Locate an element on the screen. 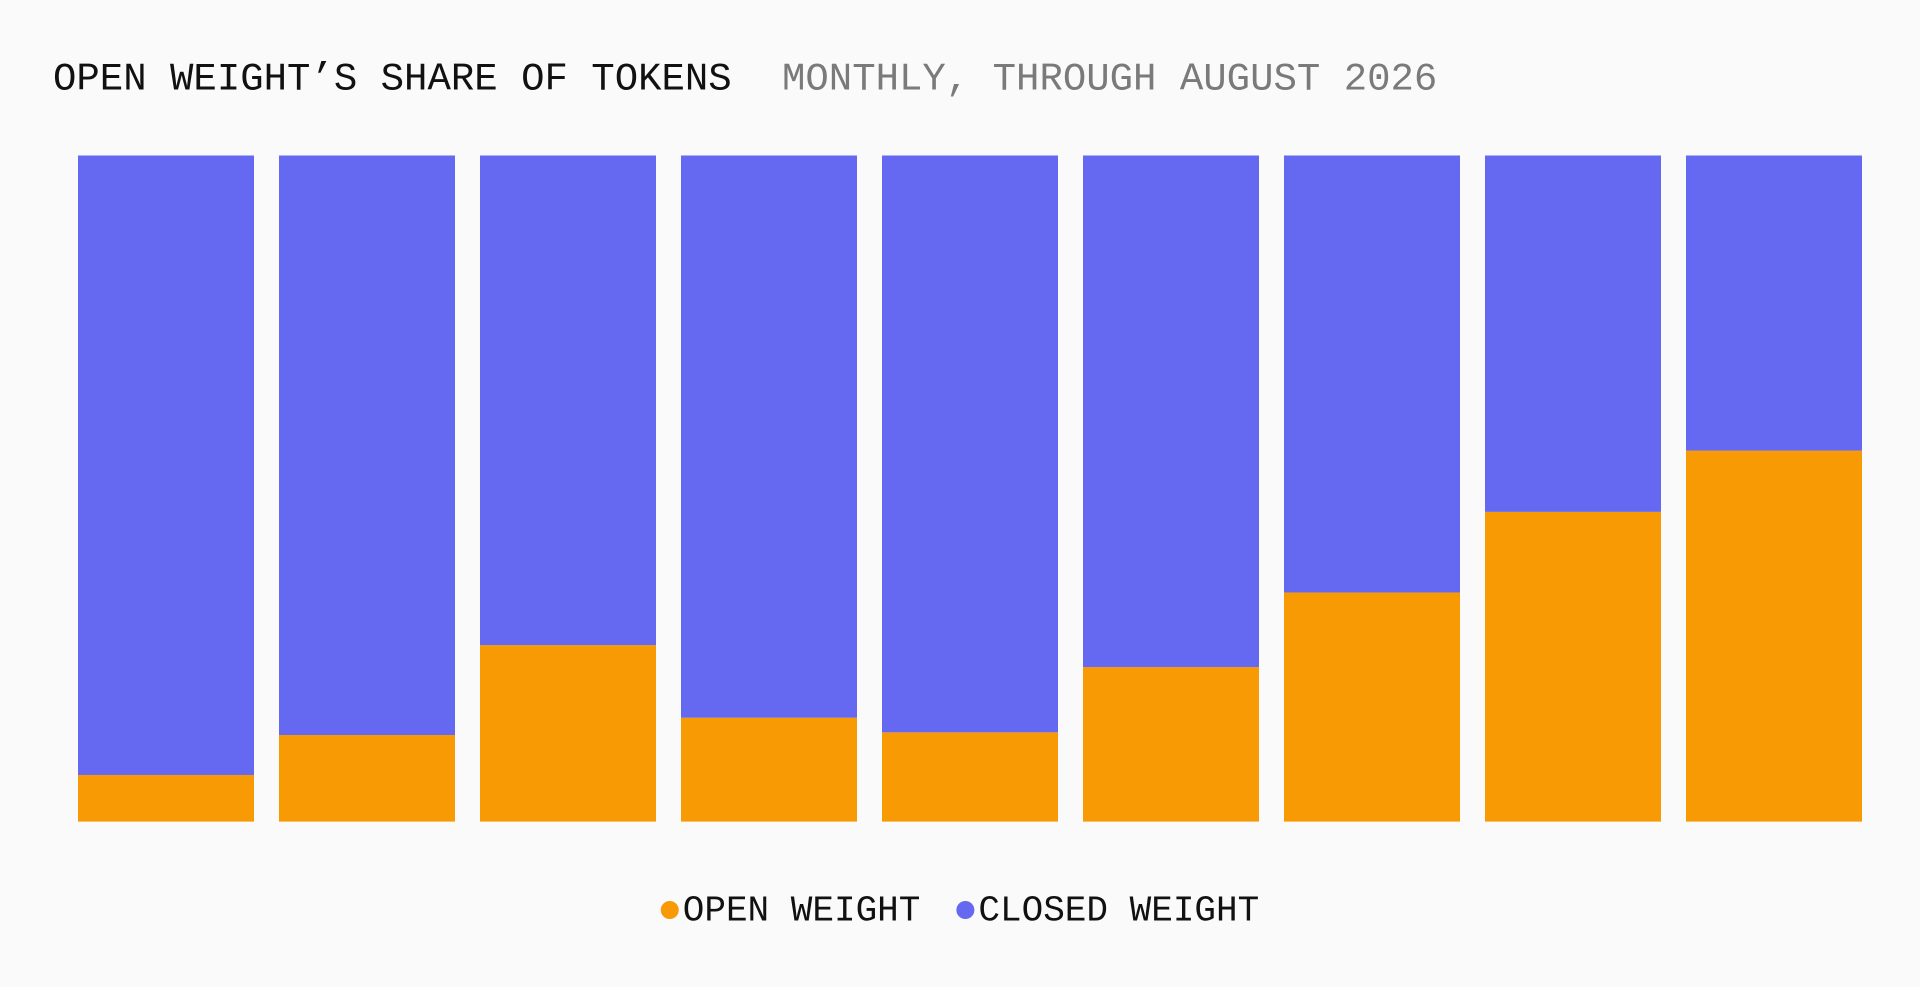  chart-subtitle: MONTHLY, THROUGH AUGUST 2026 is located at coordinates (1109, 79).